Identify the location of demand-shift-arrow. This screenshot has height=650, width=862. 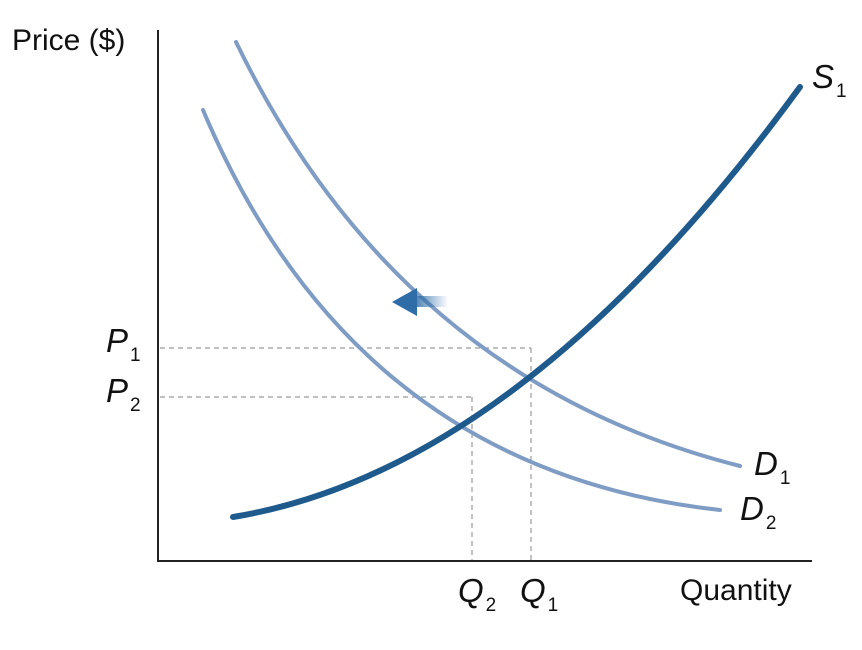
(420, 302).